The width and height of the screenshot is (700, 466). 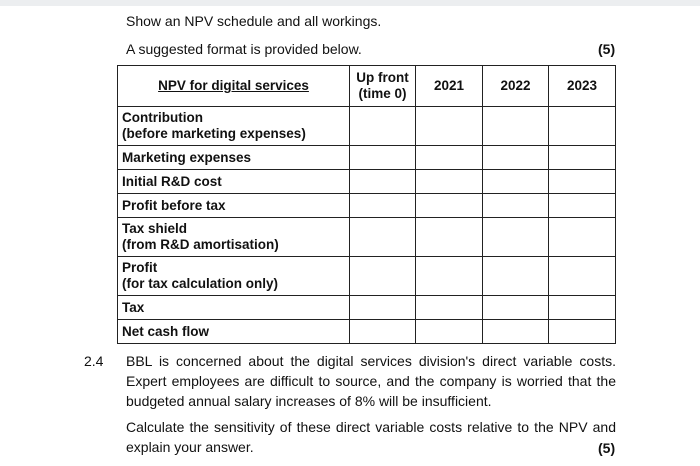 What do you see at coordinates (607, 448) in the screenshot?
I see `question-marks-label: (5)` at bounding box center [607, 448].